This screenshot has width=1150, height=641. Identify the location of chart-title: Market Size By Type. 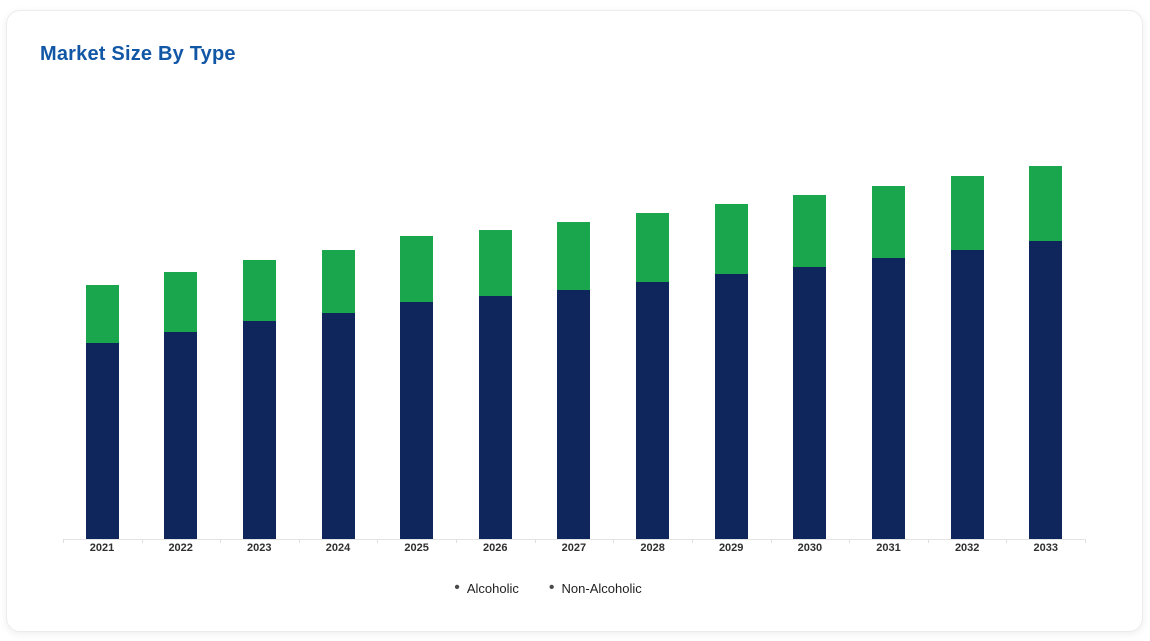
(138, 54).